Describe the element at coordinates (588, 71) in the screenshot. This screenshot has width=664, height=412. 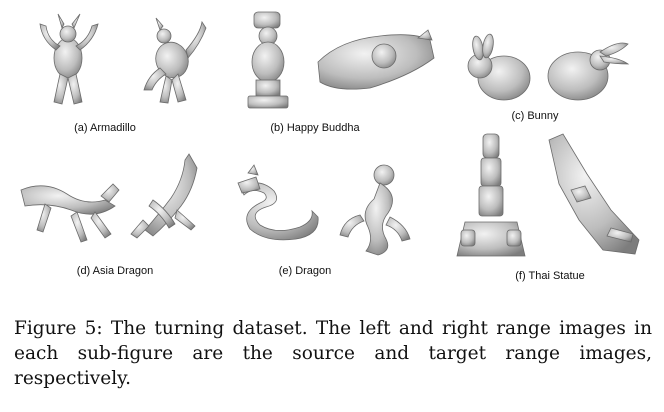
I see `bunny-target-image` at that location.